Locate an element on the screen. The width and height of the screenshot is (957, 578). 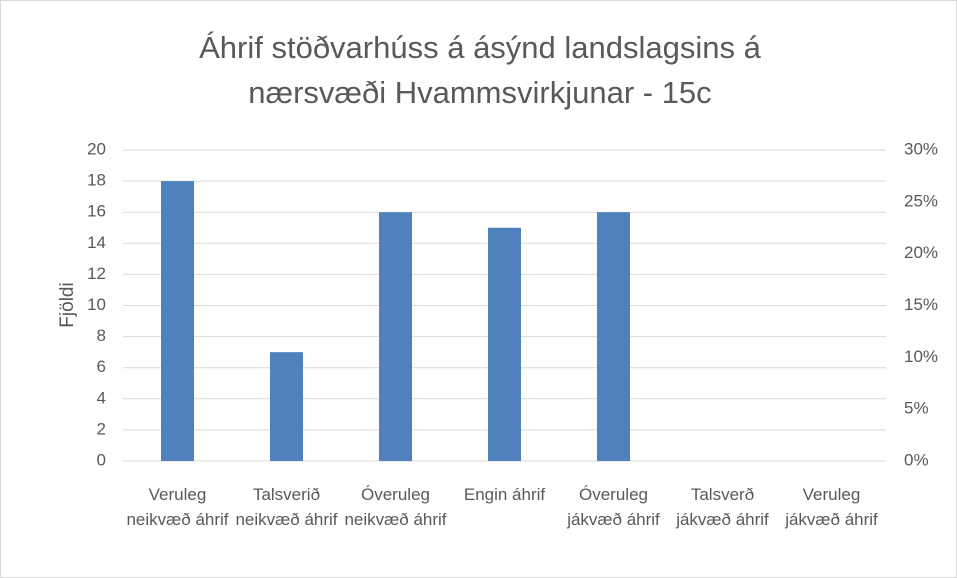
y2-tick-label: 20% is located at coordinates (921, 252).